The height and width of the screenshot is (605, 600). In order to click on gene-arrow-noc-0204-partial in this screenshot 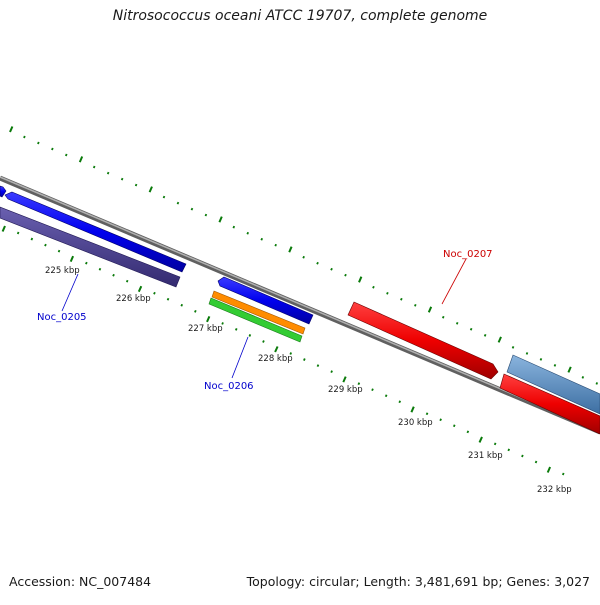, I will do `click(3, 191)`.